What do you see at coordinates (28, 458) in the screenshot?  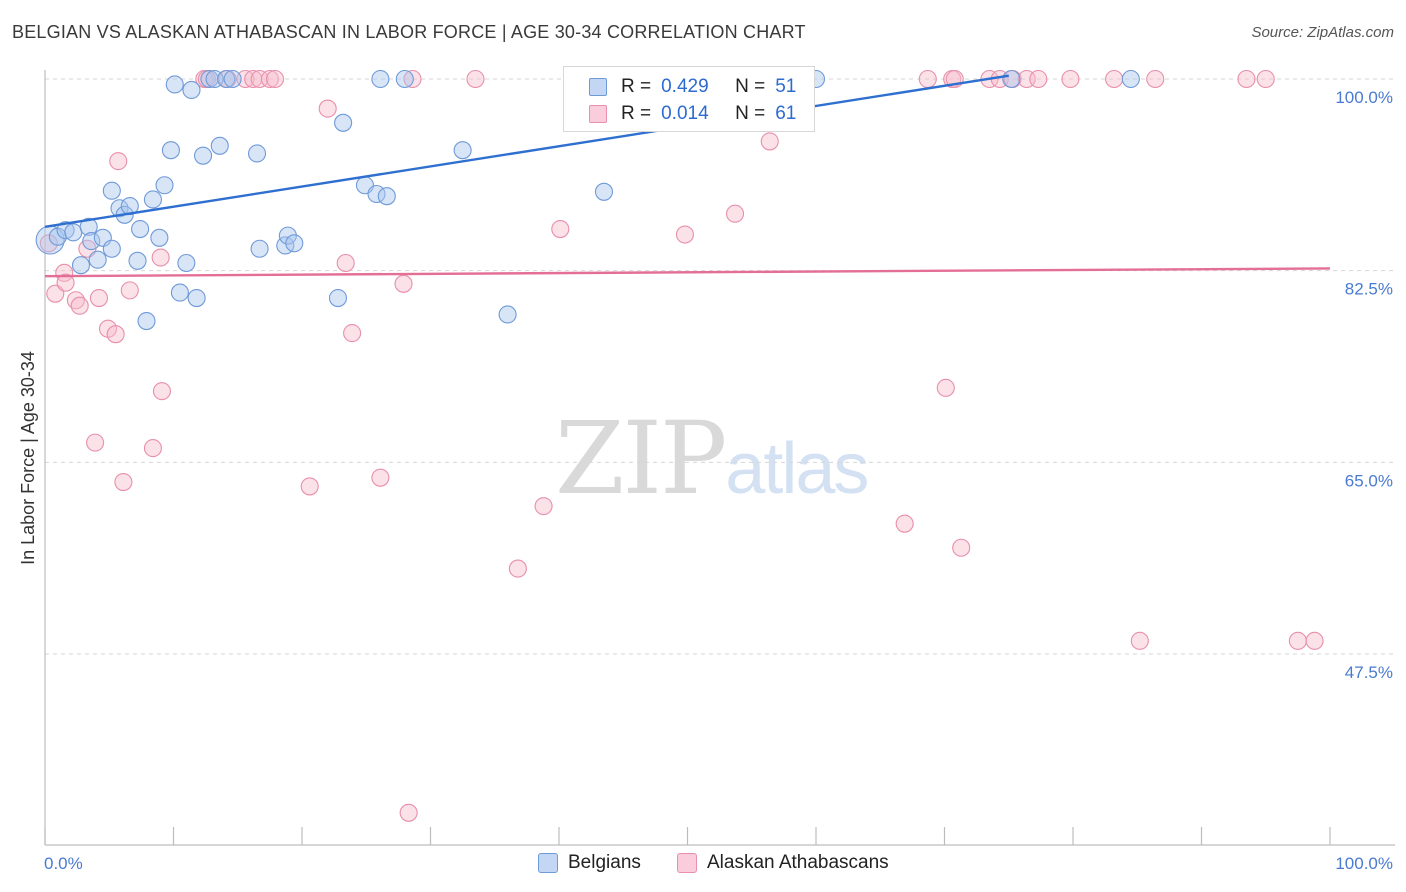 I see `y-axis-title: In Labor Force | Age 30-34` at bounding box center [28, 458].